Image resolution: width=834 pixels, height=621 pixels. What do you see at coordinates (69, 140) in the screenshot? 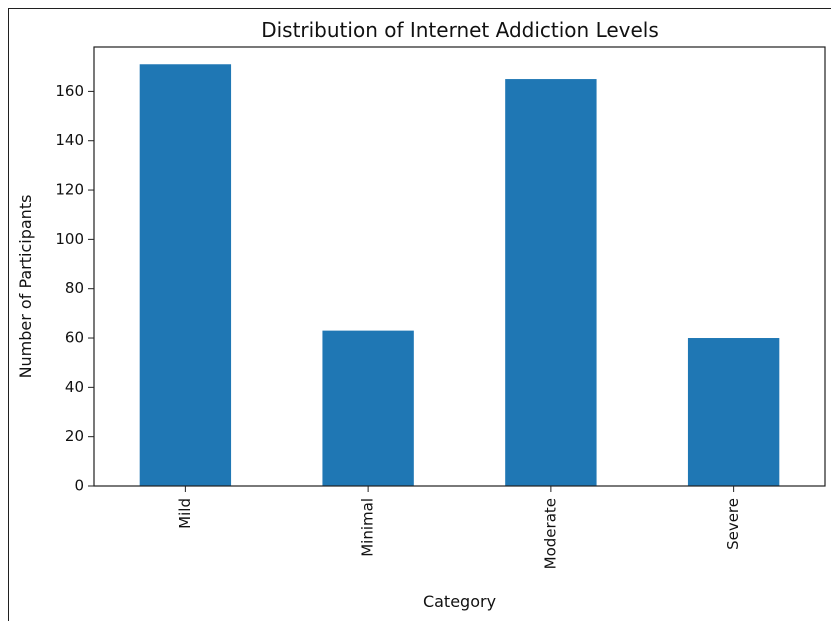
I see `y-tick-label: 140` at bounding box center [69, 140].